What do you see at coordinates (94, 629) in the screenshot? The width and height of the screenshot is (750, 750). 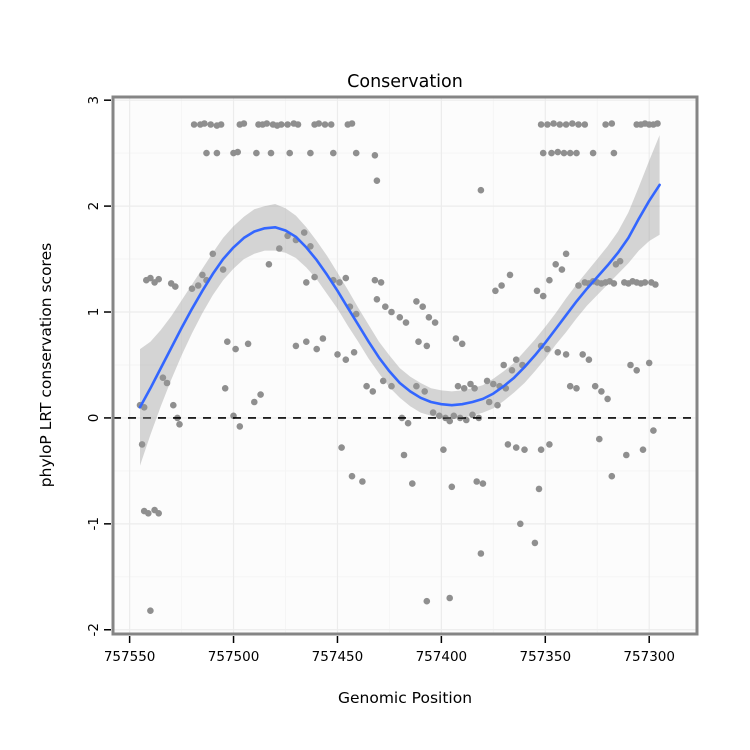 I see `y-tick-label: -2` at bounding box center [94, 629].